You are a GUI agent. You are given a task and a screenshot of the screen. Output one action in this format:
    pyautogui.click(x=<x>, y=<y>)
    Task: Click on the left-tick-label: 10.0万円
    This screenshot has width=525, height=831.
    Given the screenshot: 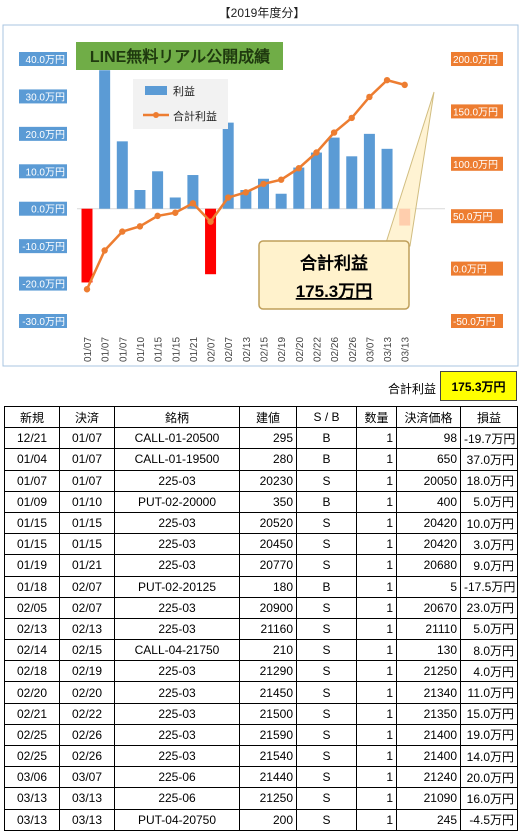 What is the action you would take?
    pyautogui.click(x=45, y=172)
    